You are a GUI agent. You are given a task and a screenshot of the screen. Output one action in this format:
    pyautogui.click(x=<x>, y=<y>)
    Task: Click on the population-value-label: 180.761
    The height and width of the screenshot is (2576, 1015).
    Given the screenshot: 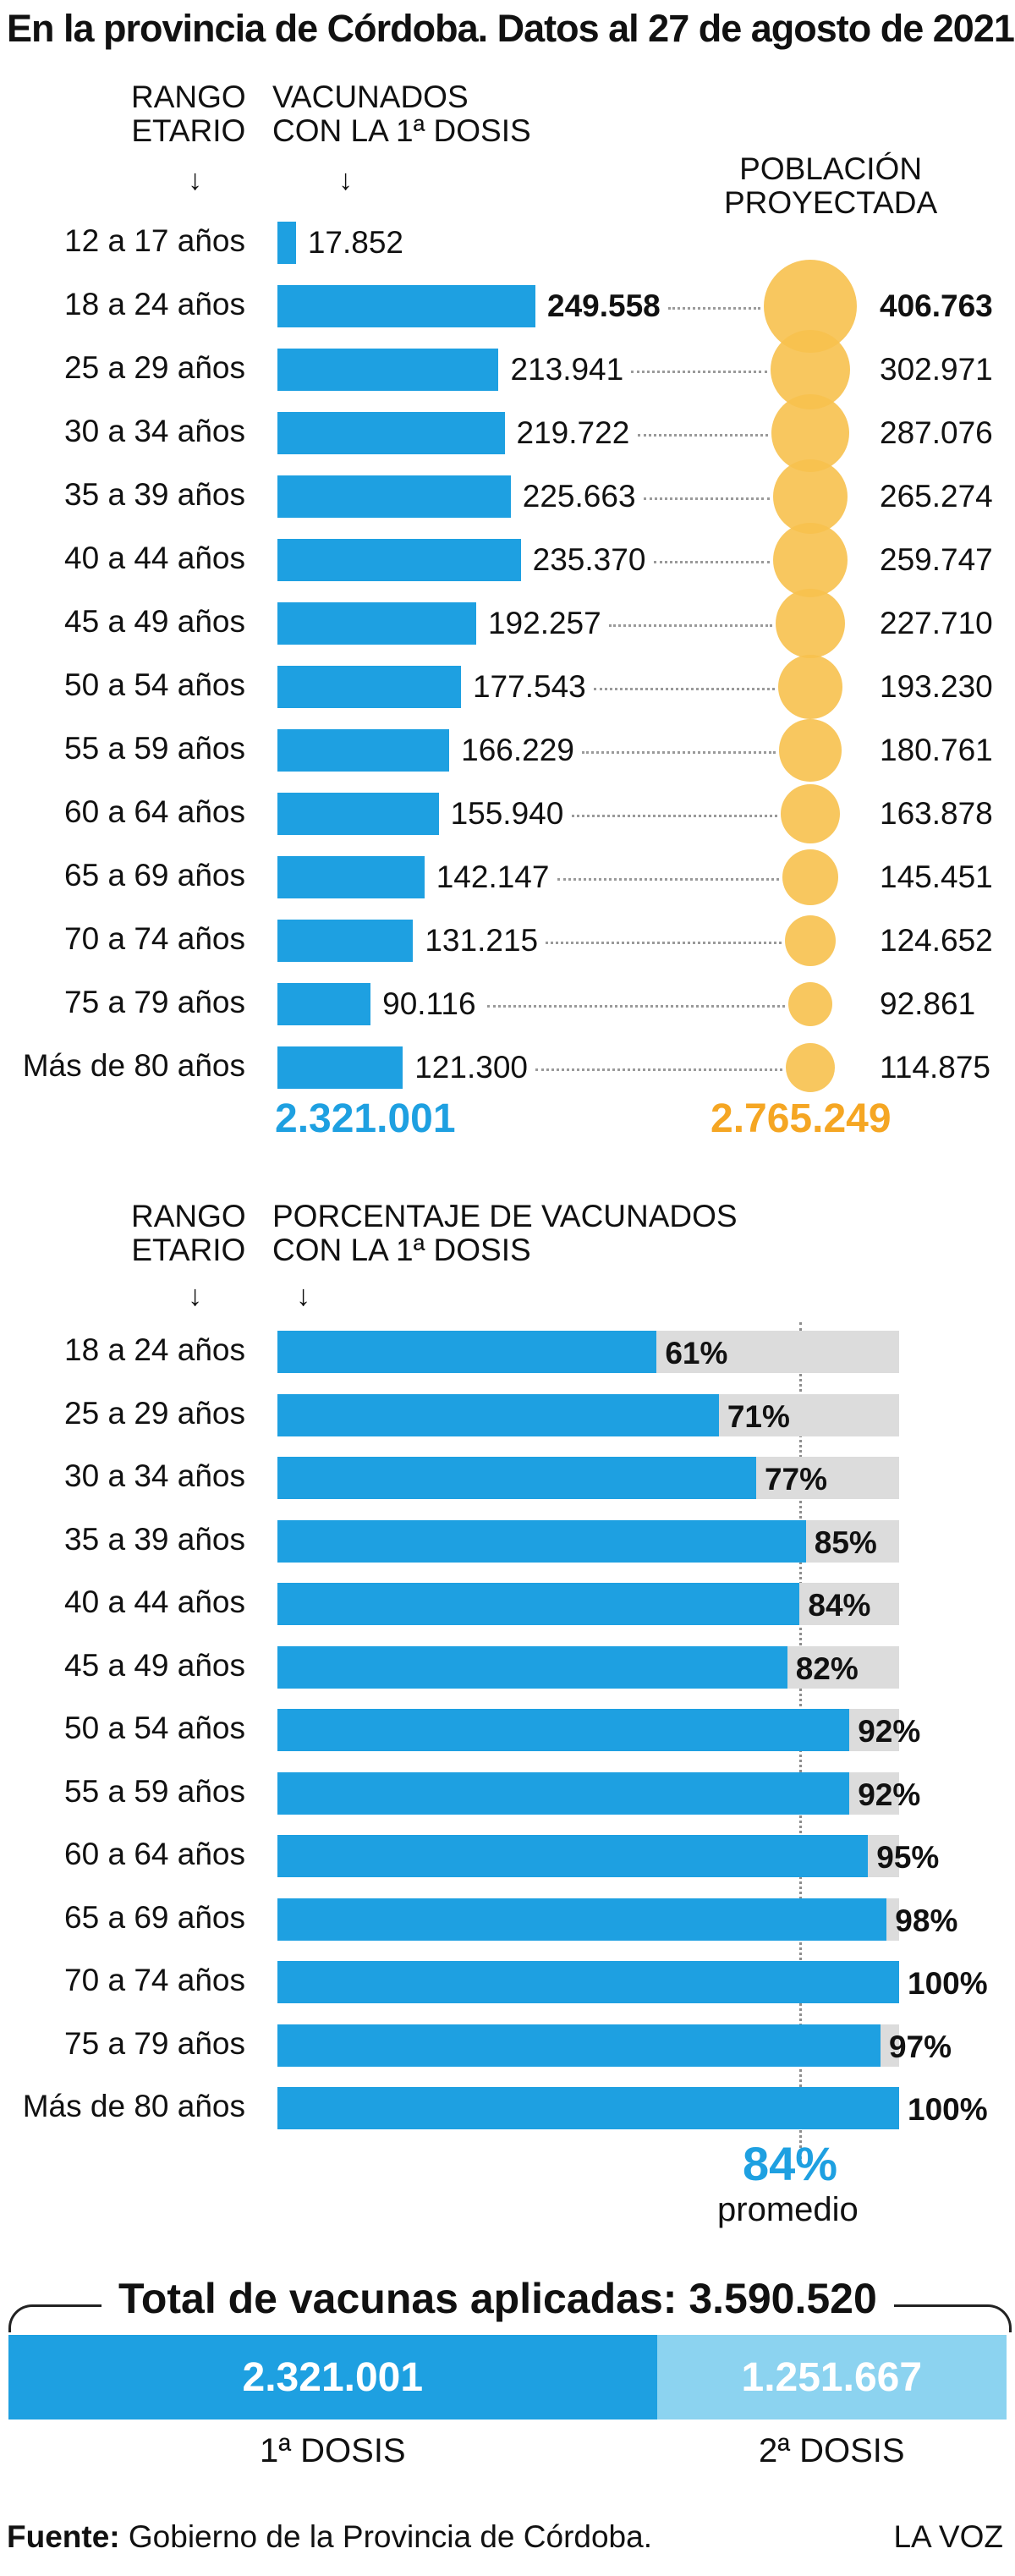 What is the action you would take?
    pyautogui.click(x=936, y=750)
    